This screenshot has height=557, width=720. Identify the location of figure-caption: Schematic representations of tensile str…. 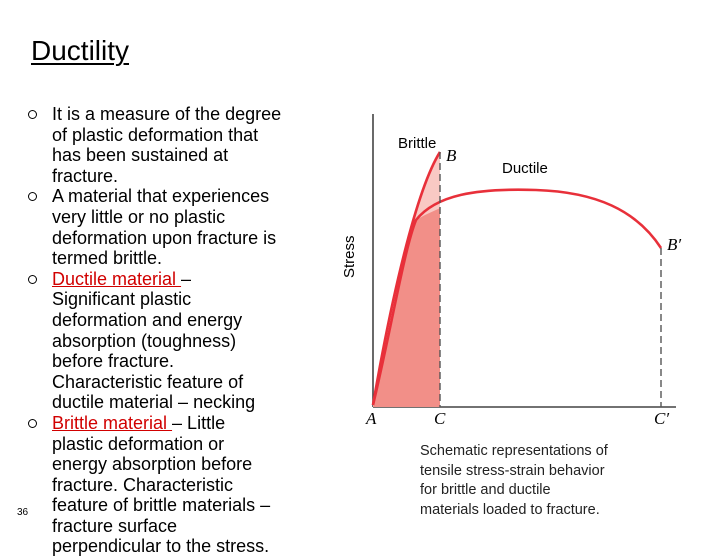
(540, 481).